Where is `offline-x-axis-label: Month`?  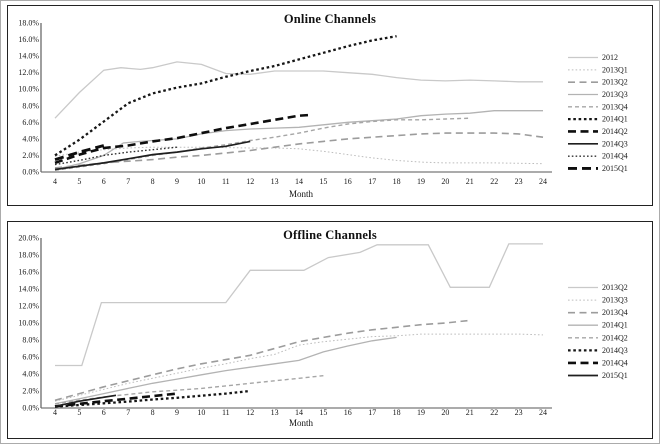 offline-x-axis-label: Month is located at coordinates (300, 423).